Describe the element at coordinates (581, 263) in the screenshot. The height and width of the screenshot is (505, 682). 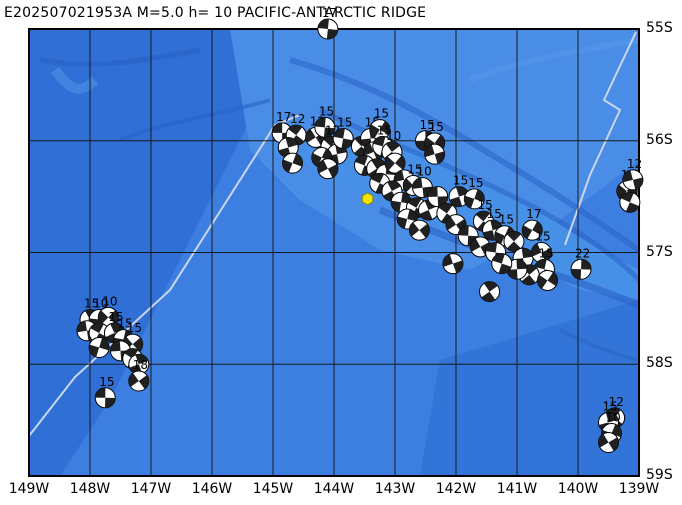
I see `focal-mechanism: 22` at that location.